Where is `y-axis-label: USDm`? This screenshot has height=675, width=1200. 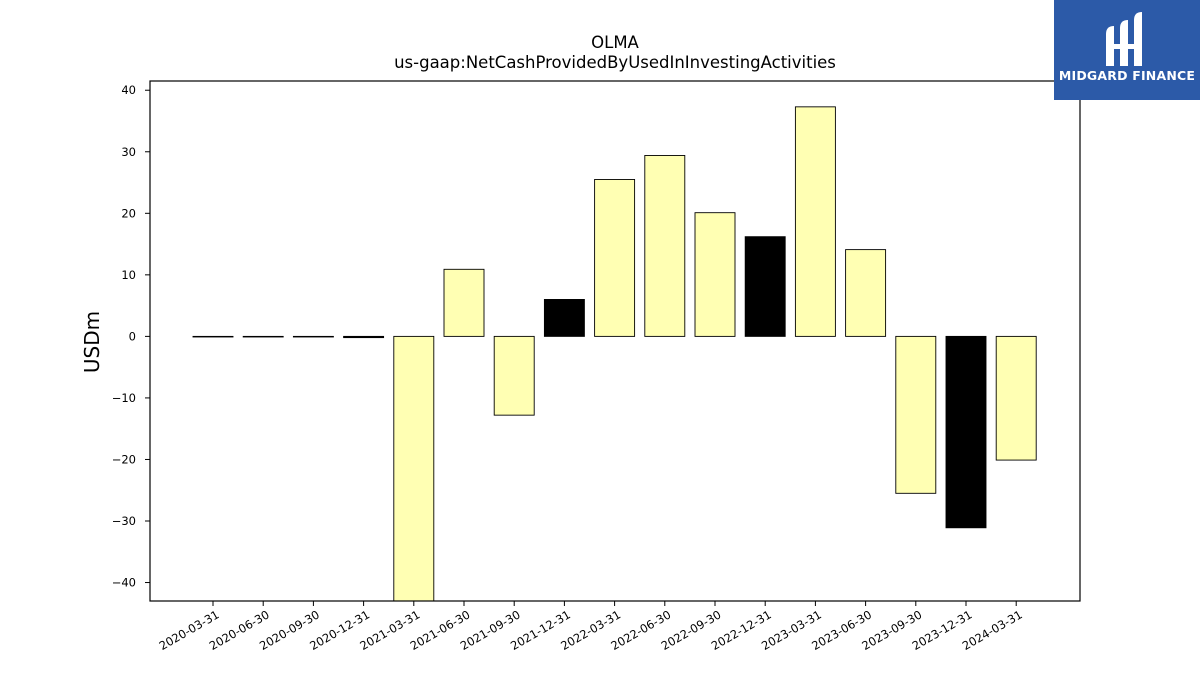
y-axis-label: USDm is located at coordinates (92, 342).